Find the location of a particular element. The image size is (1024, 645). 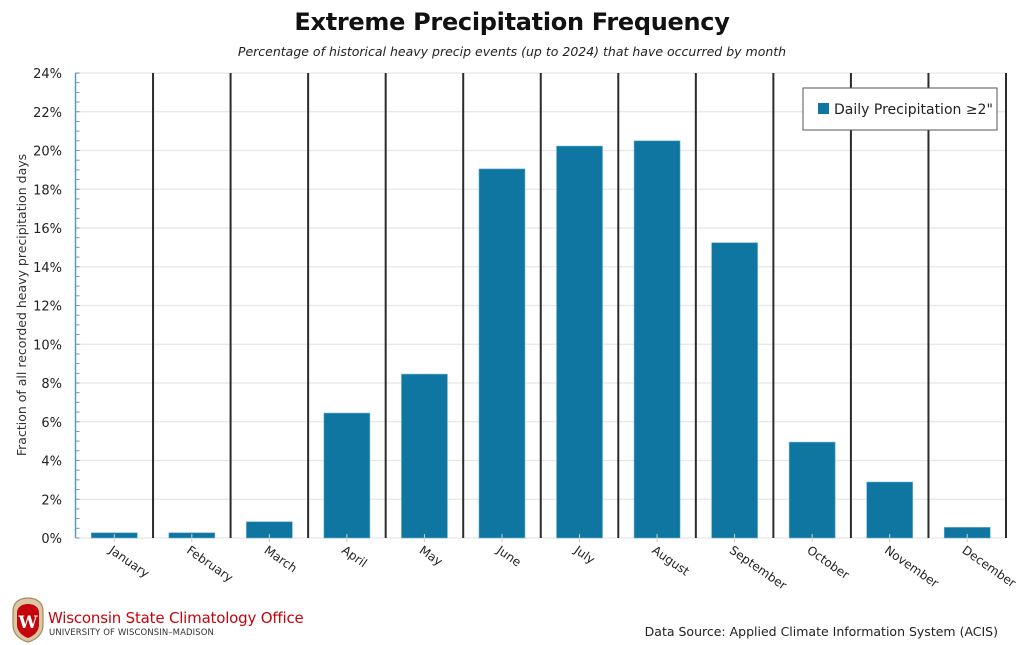

legend-label: Daily Precipitation ≥2" is located at coordinates (913, 110).